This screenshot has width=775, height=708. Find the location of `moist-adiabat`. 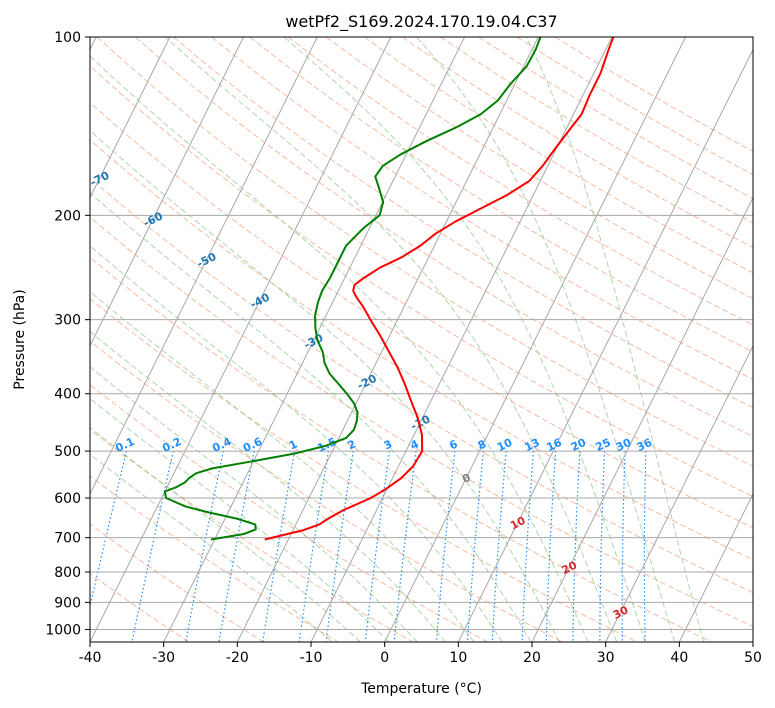

moist-adiabat is located at coordinates (211, 547).